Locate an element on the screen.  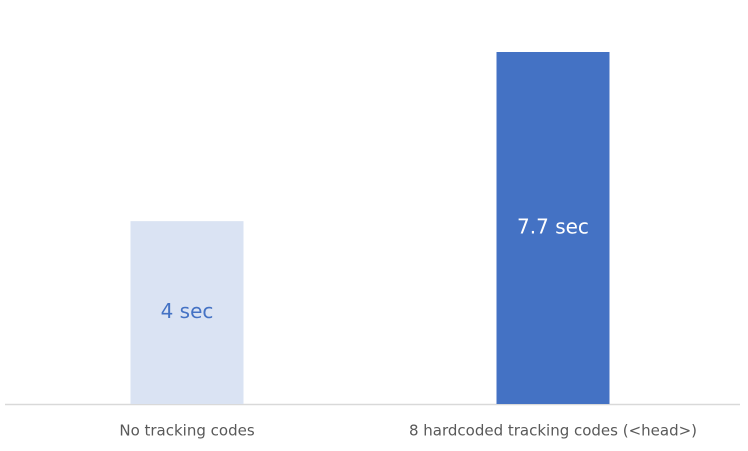
x-tick-label: 8 hardcoded tracking codes (<head>) is located at coordinates (553, 431).